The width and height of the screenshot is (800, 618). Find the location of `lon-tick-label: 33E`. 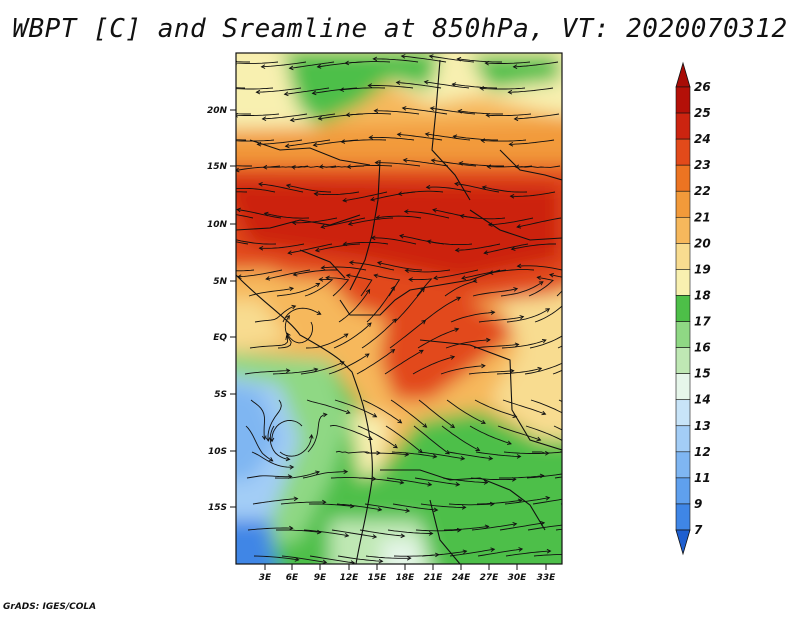

lon-tick-label: 33E is located at coordinates (547, 578).